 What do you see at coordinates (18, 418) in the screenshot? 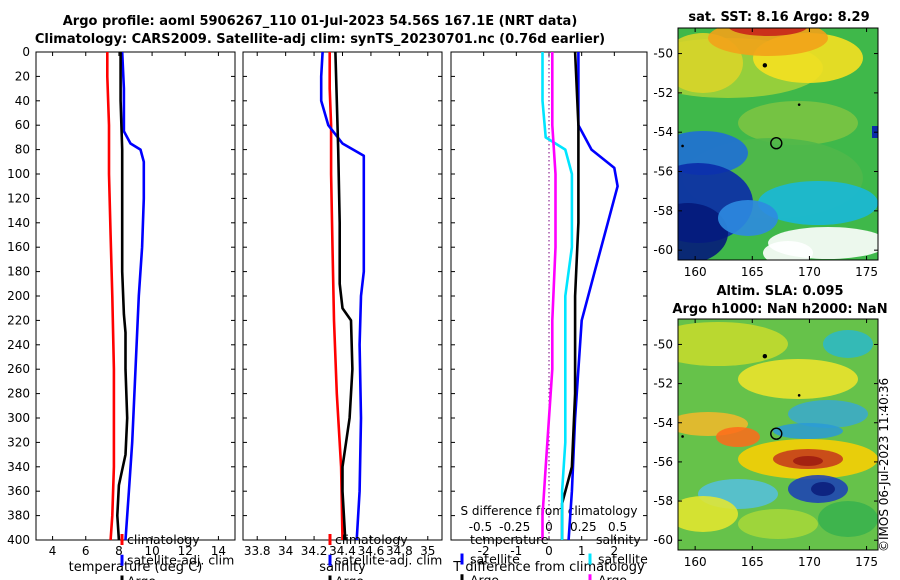
I see `y-tick-label: 300` at bounding box center [18, 418].